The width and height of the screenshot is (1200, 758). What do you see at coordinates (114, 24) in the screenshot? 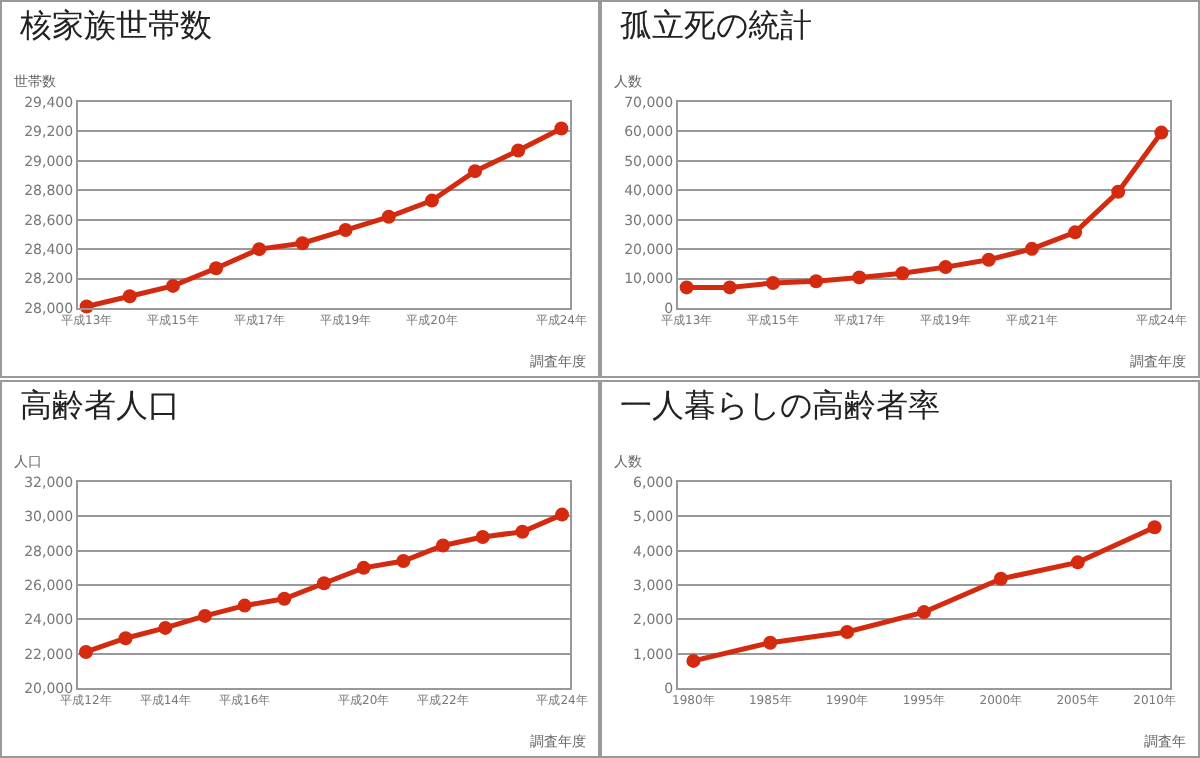
I see `chart-title: 核家族世帯数` at bounding box center [114, 24].